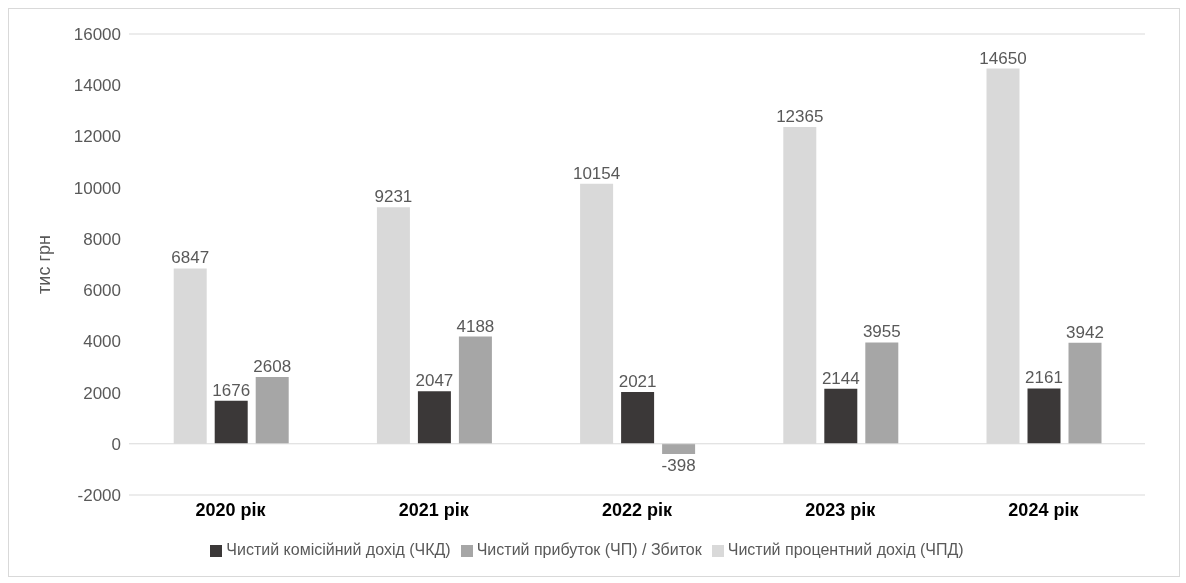 The height and width of the screenshot is (583, 1186). What do you see at coordinates (272, 366) in the screenshot?
I see `data-label: 2608` at bounding box center [272, 366].